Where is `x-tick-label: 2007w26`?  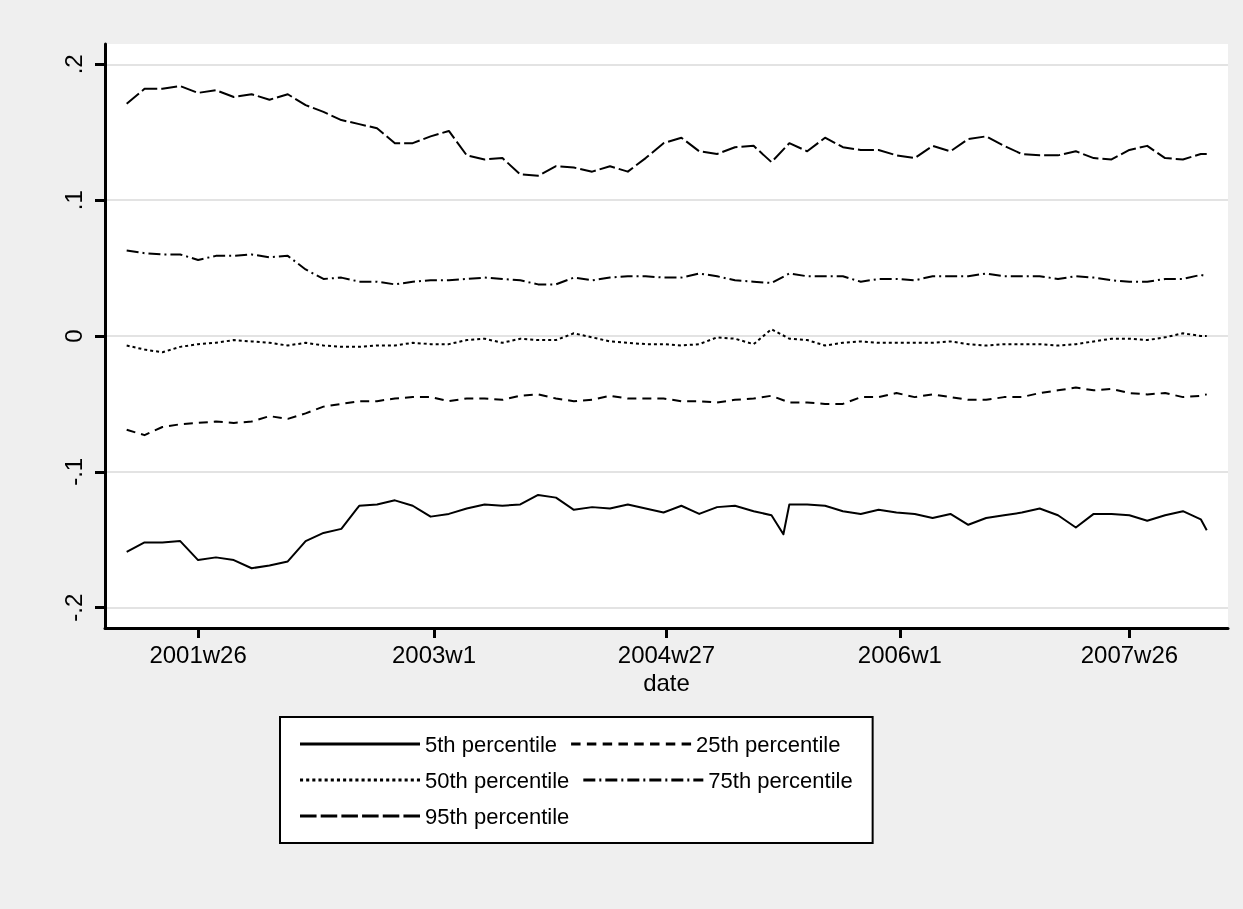 x-tick-label: 2007w26 is located at coordinates (1129, 654).